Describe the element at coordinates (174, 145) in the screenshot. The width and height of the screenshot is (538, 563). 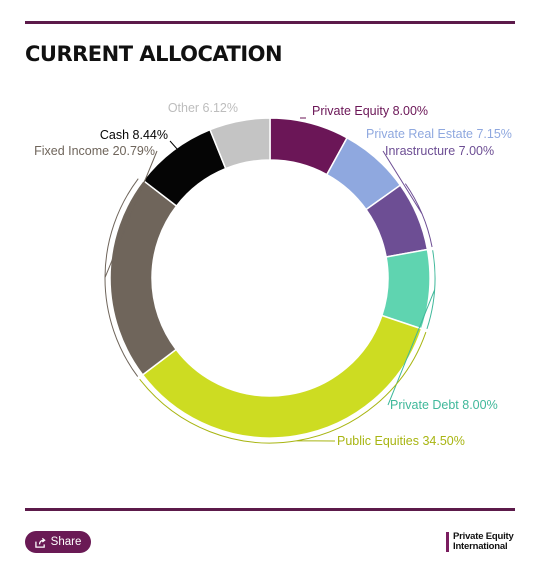
I see `leader-cash` at that location.